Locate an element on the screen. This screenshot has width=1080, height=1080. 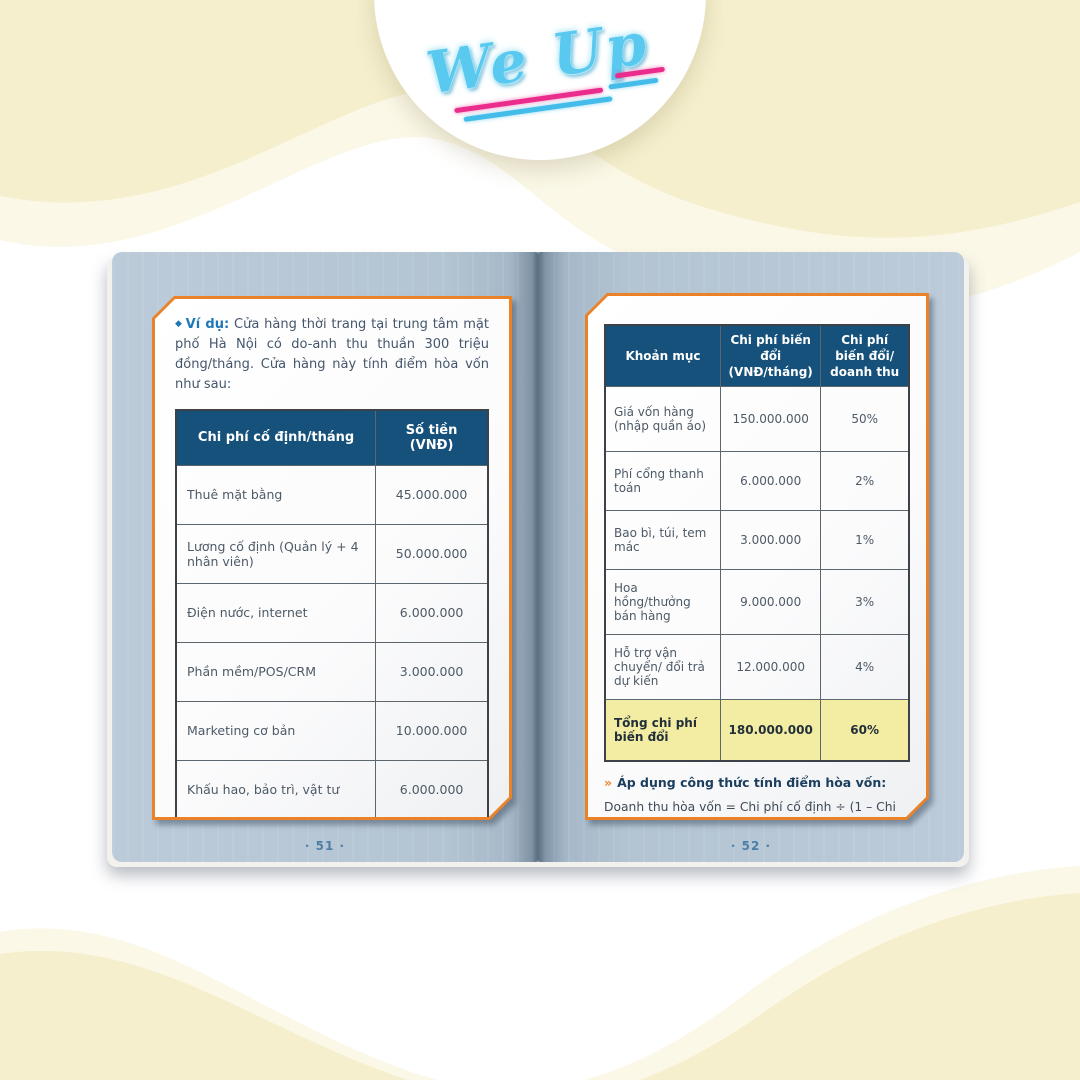
total-ratio: 60% is located at coordinates (865, 731).